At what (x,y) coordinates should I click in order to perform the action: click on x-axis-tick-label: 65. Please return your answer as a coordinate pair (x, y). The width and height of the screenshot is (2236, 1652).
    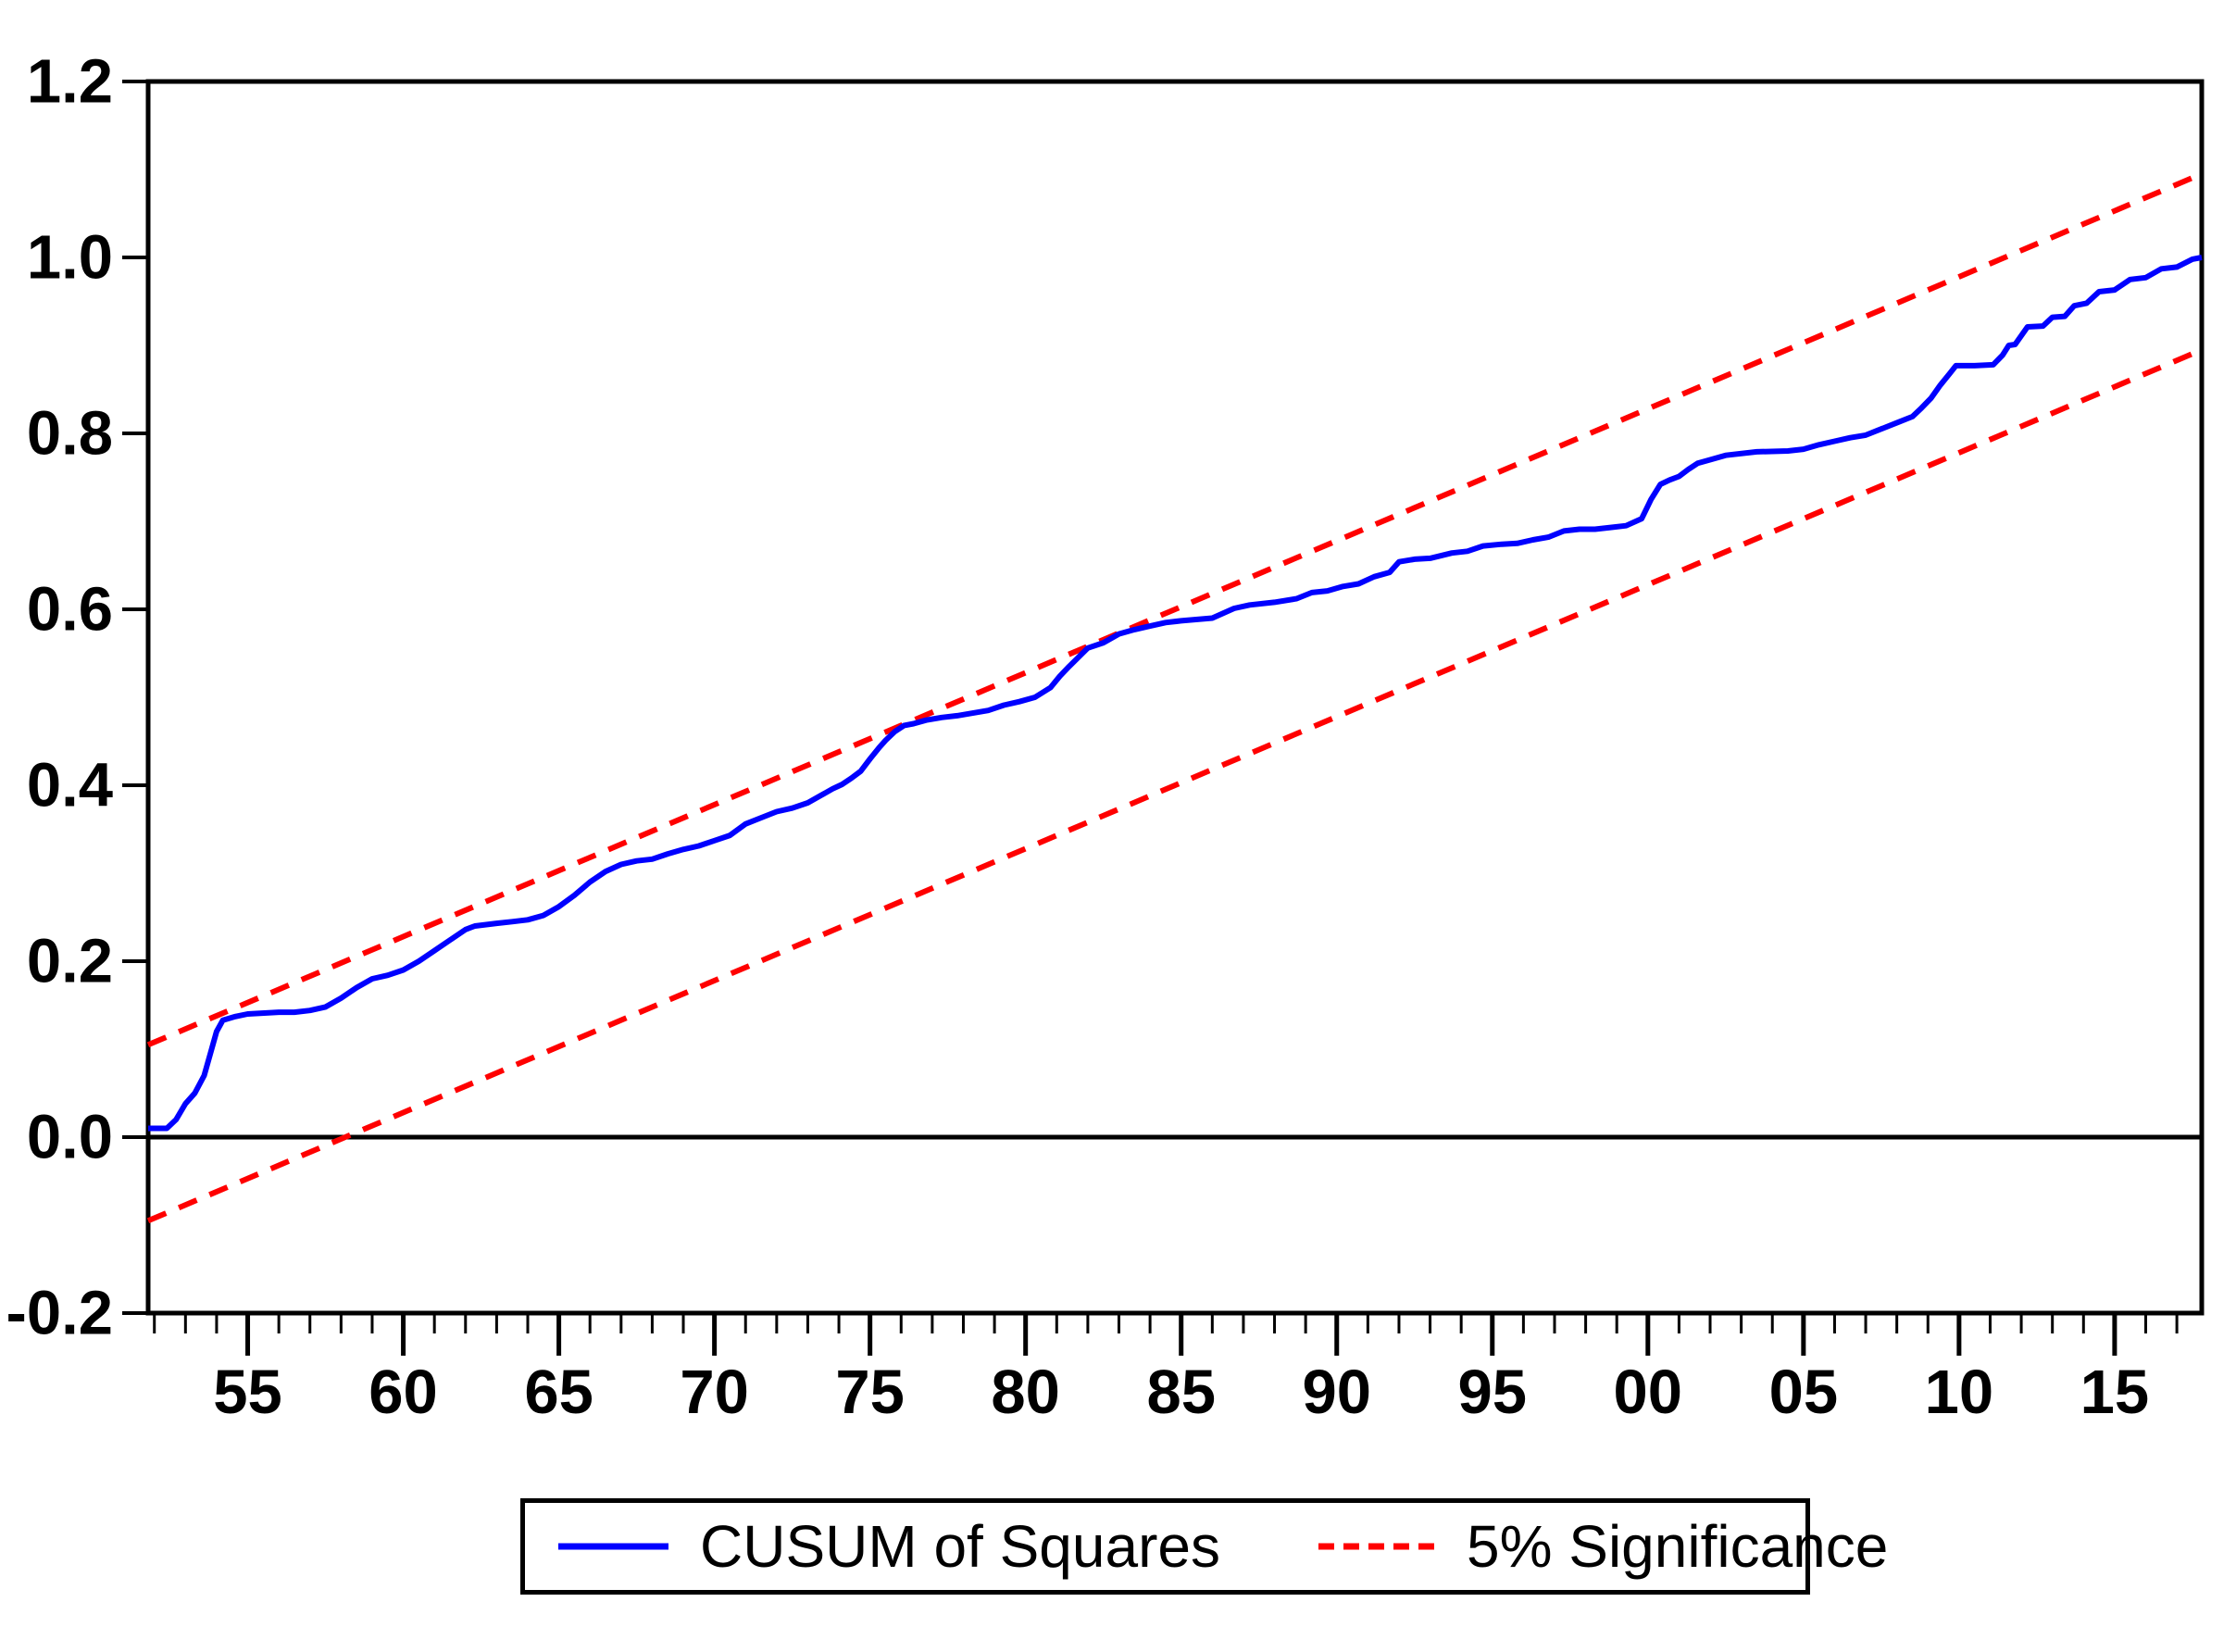
    Looking at the image, I should click on (559, 1392).